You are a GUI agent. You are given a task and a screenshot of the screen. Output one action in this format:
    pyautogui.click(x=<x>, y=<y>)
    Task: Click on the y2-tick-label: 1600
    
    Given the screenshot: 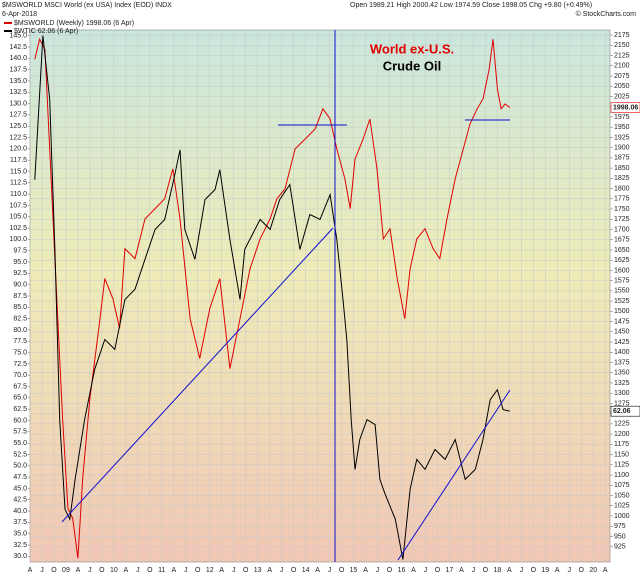 What is the action you would take?
    pyautogui.click(x=622, y=270)
    